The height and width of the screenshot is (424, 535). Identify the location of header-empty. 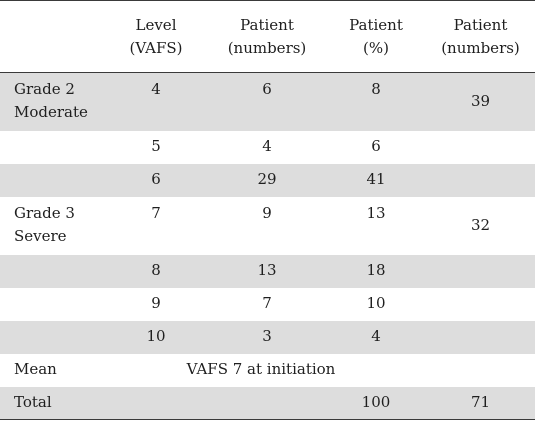
(52, 36).